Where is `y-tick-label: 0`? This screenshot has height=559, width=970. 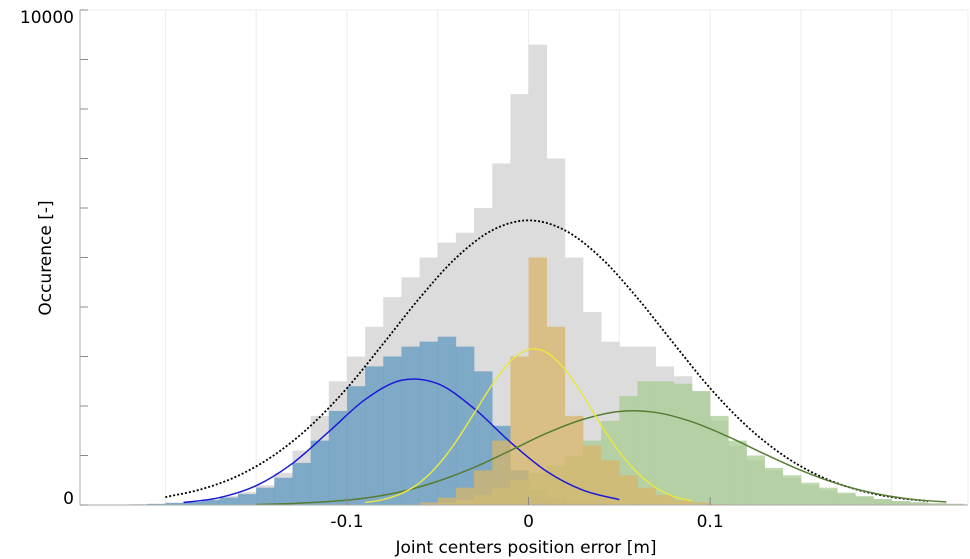 y-tick-label: 0 is located at coordinates (68, 499).